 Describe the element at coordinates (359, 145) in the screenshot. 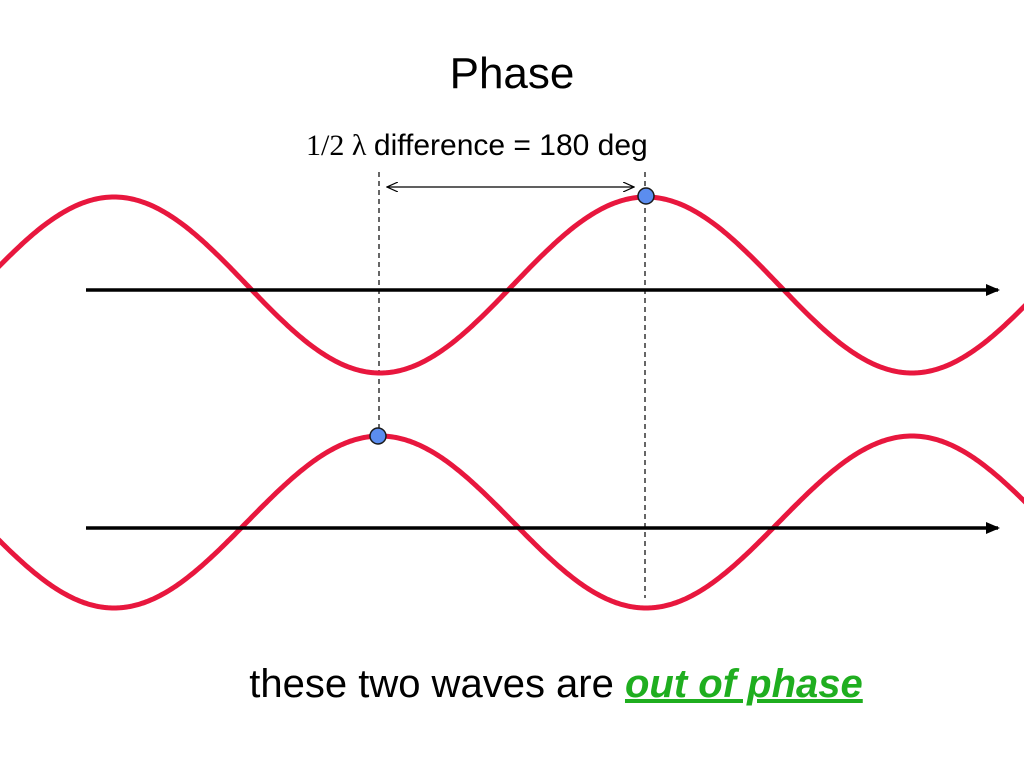

I see `lambda-symbol: λ` at that location.